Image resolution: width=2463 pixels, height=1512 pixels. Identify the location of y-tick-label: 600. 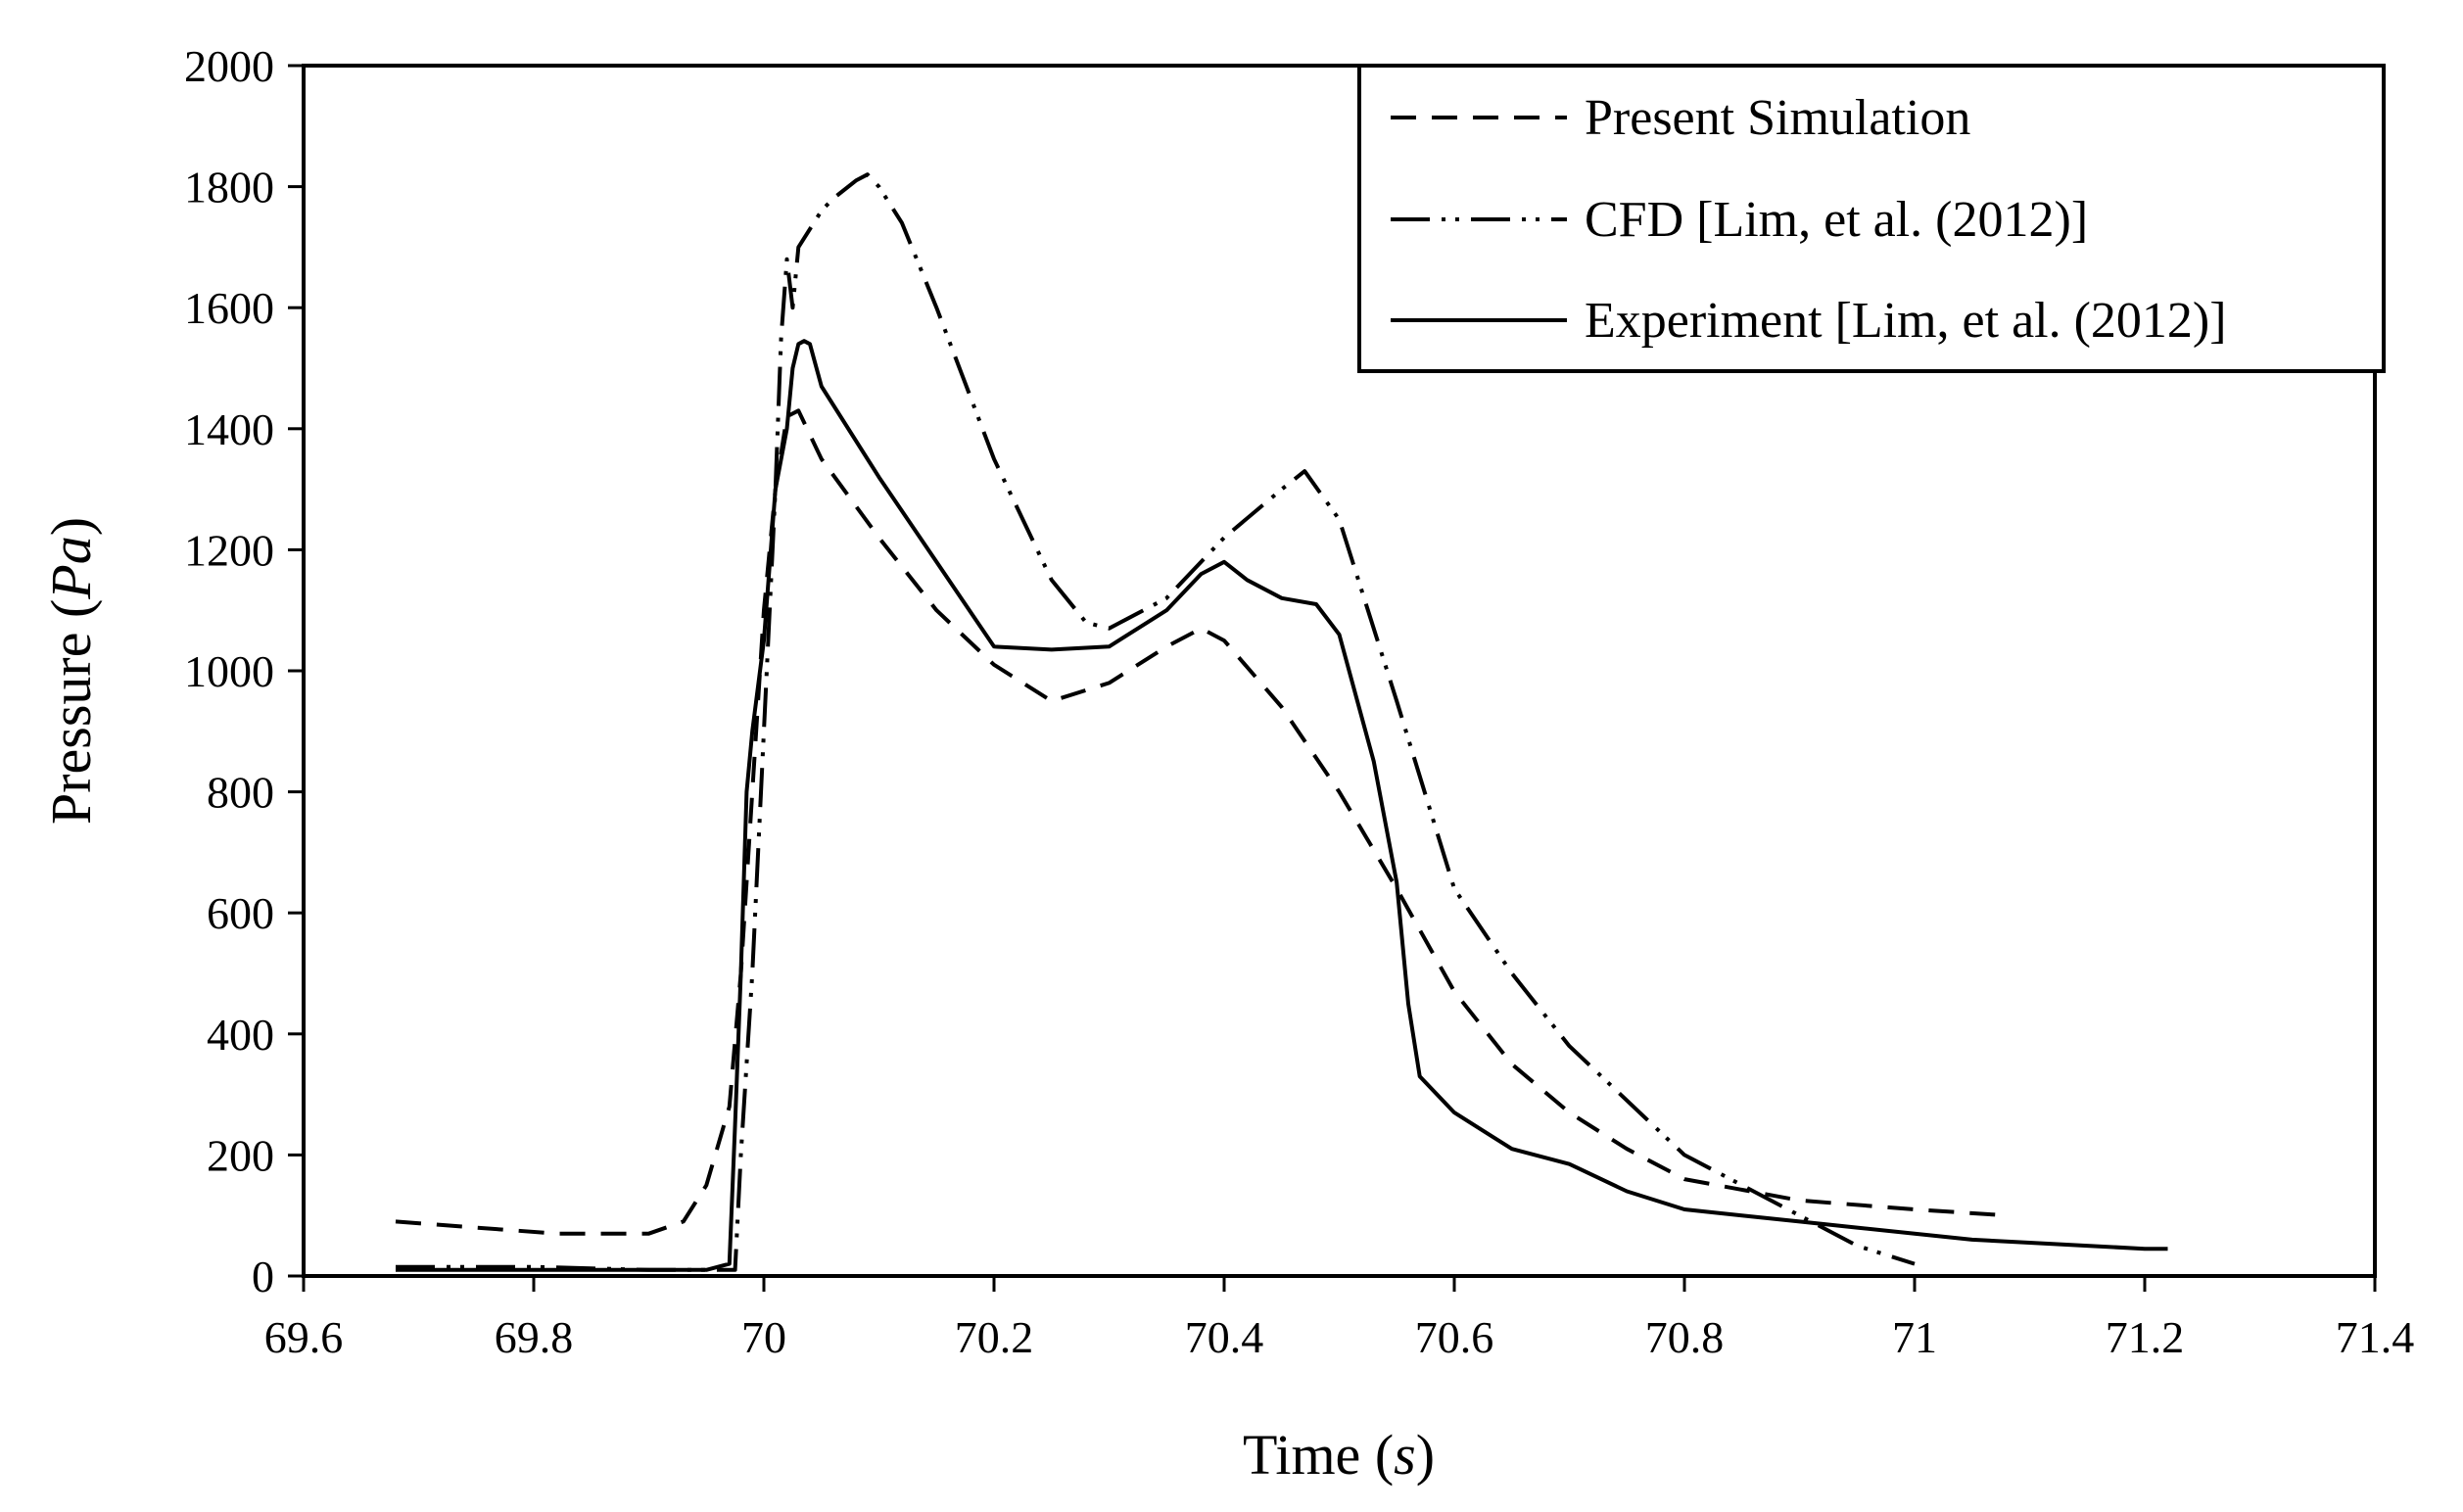
(240, 913).